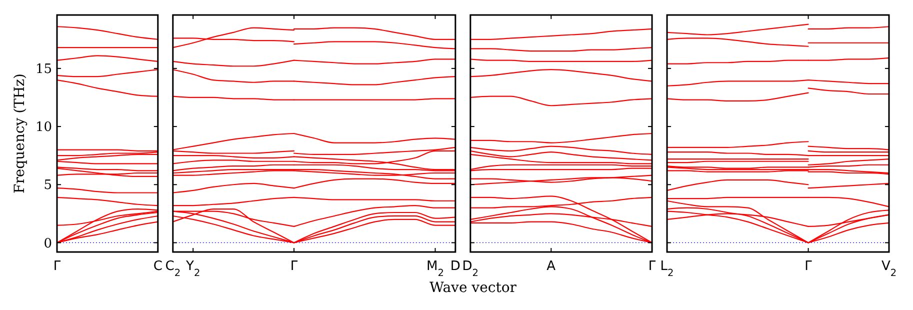 The height and width of the screenshot is (310, 913). What do you see at coordinates (43, 128) in the screenshot?
I see `y-tick-label: 10` at bounding box center [43, 128].